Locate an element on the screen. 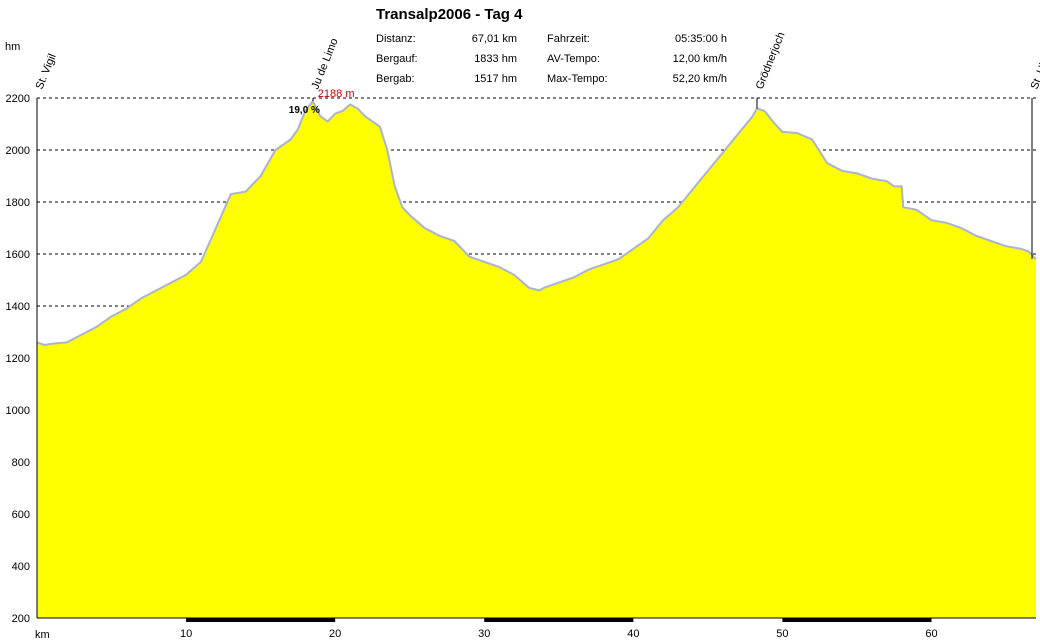 This screenshot has width=1040, height=644. stat-avgspeed-value: 12,00 km/h is located at coordinates (700, 59).